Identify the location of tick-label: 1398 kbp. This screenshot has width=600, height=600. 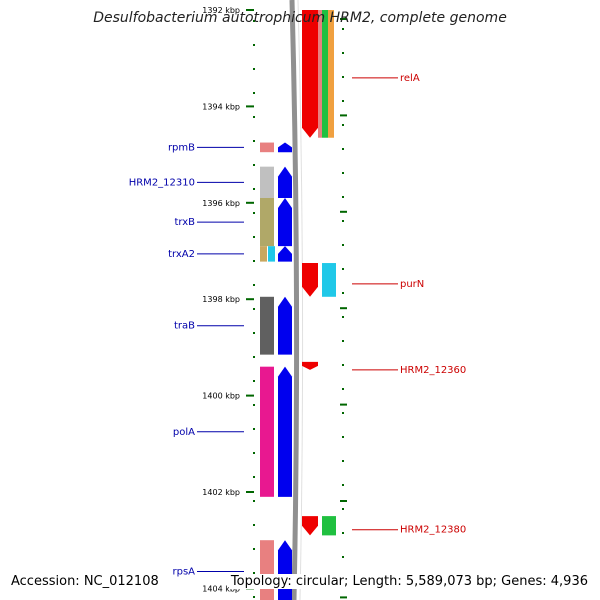
(221, 299).